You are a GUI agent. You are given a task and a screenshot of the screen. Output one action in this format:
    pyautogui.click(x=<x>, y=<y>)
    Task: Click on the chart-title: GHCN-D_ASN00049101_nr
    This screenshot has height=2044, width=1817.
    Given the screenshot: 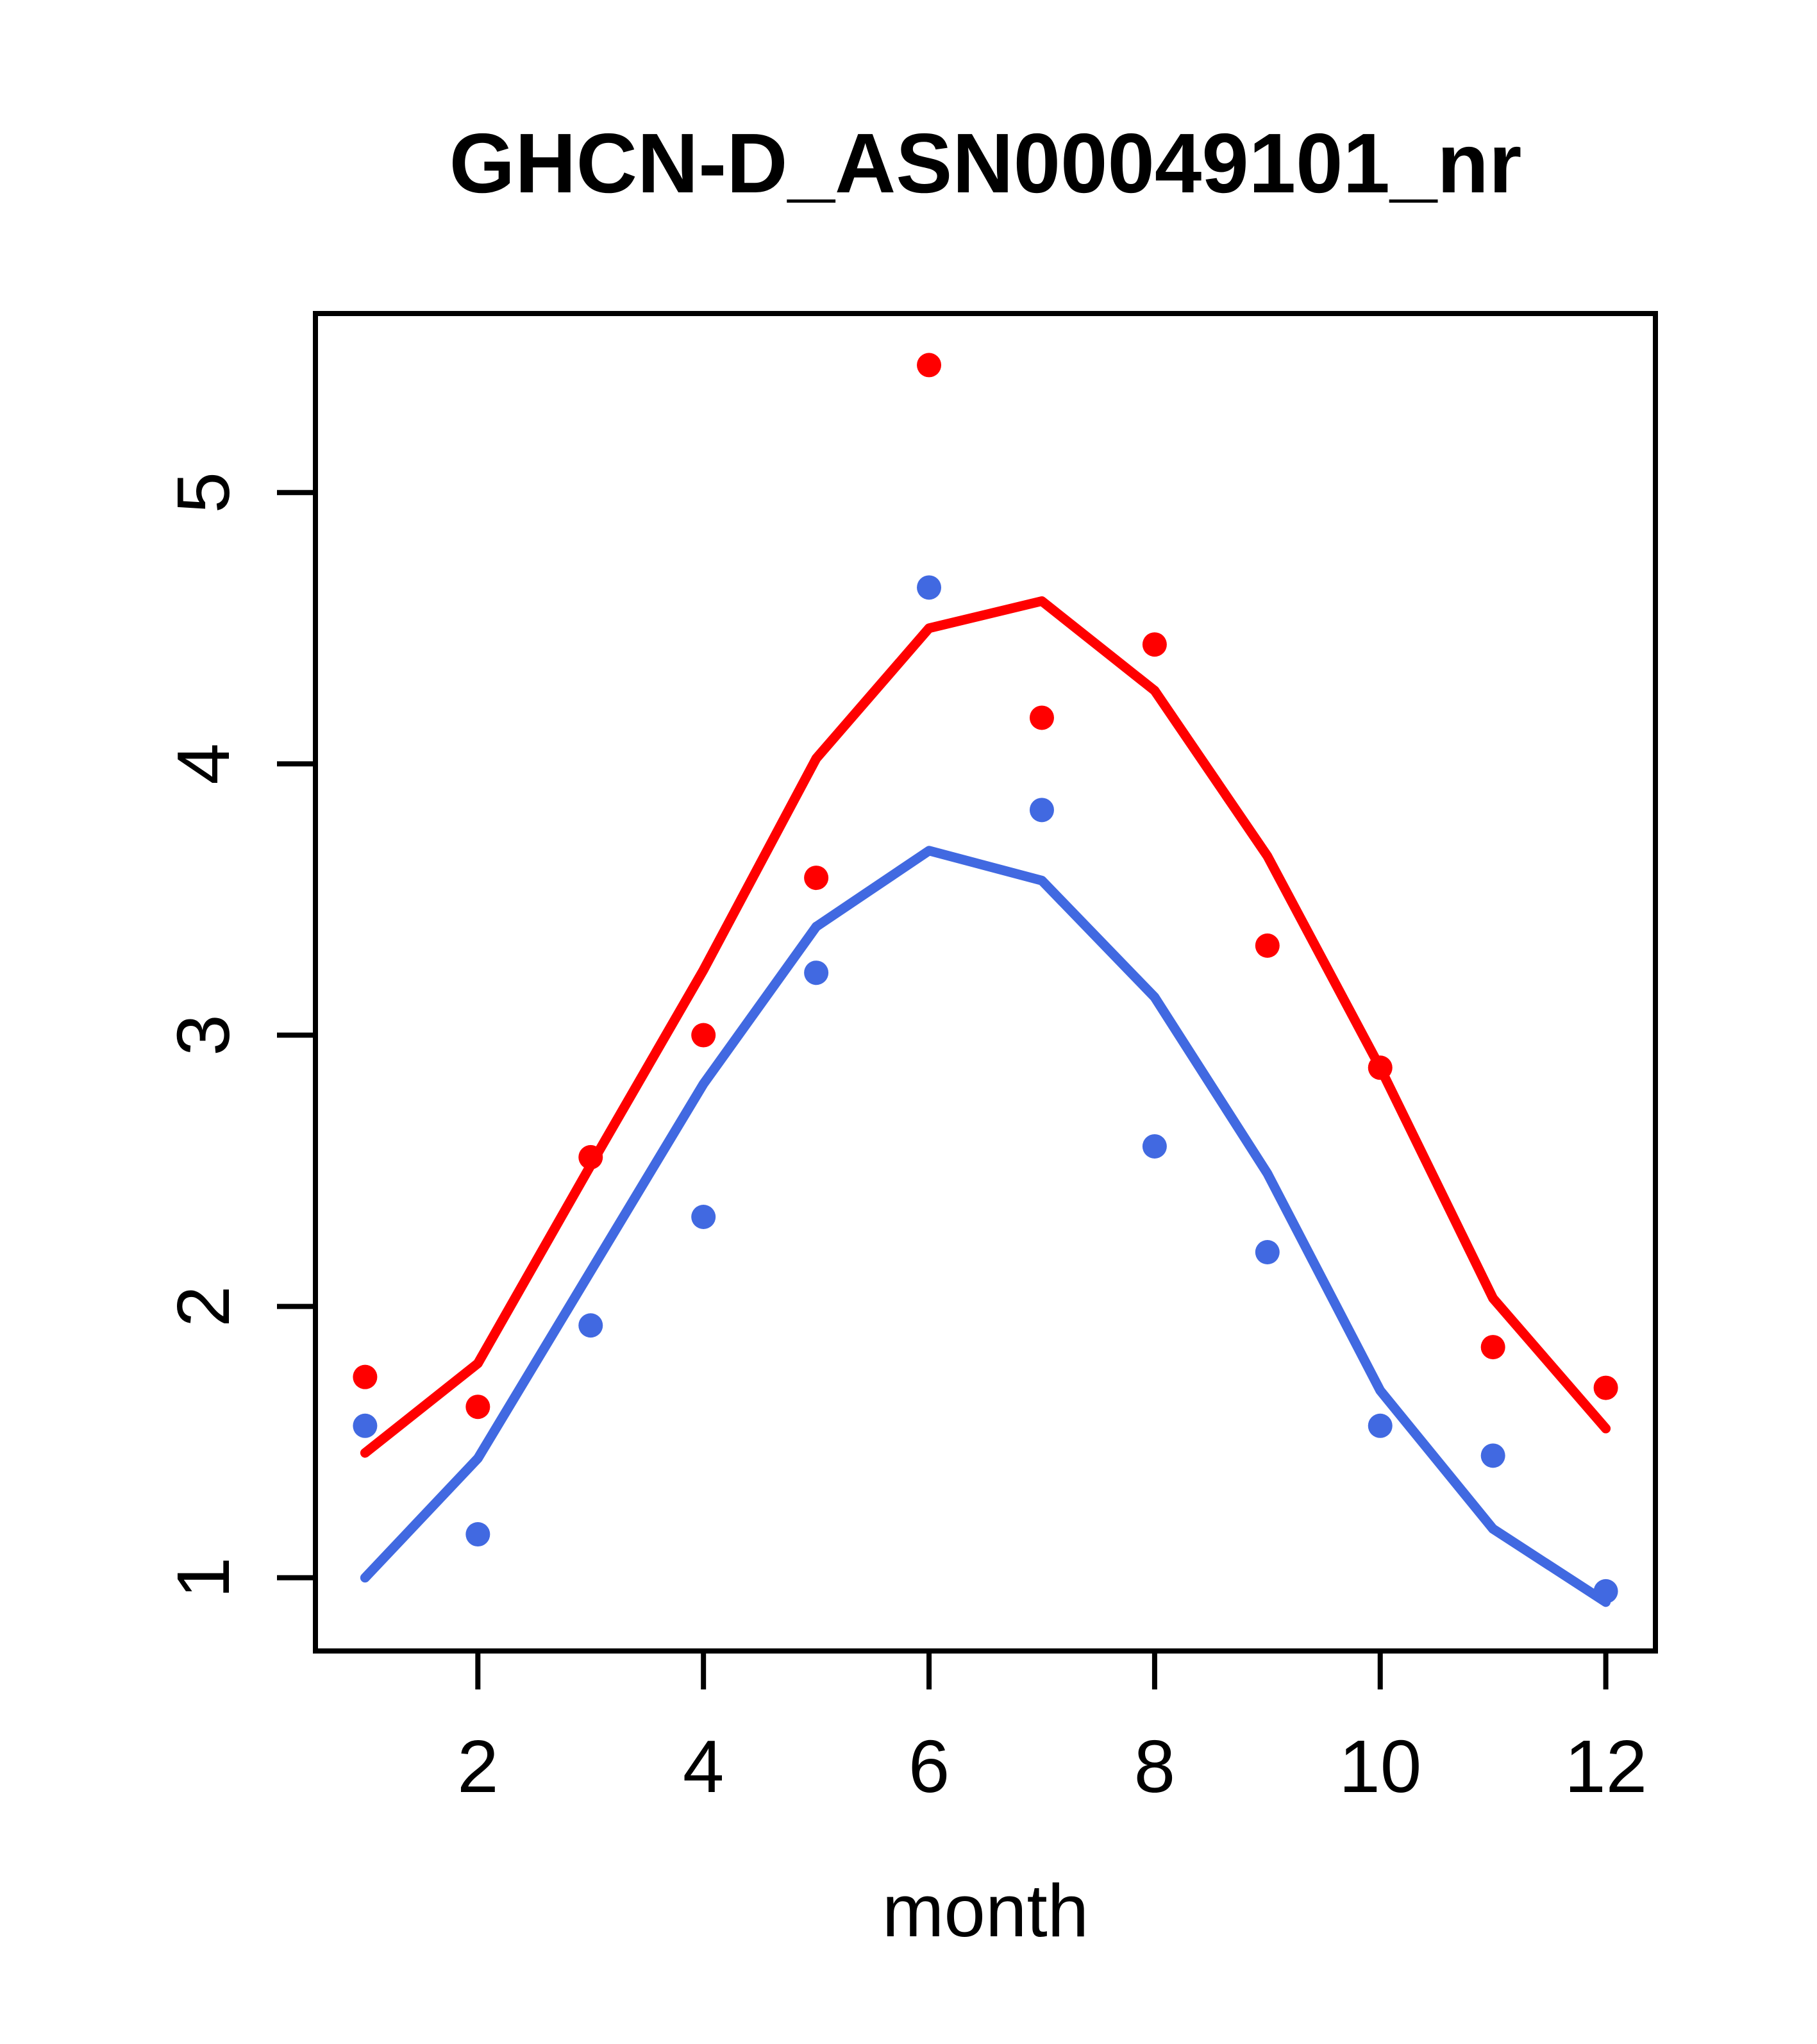 What is the action you would take?
    pyautogui.click(x=986, y=163)
    